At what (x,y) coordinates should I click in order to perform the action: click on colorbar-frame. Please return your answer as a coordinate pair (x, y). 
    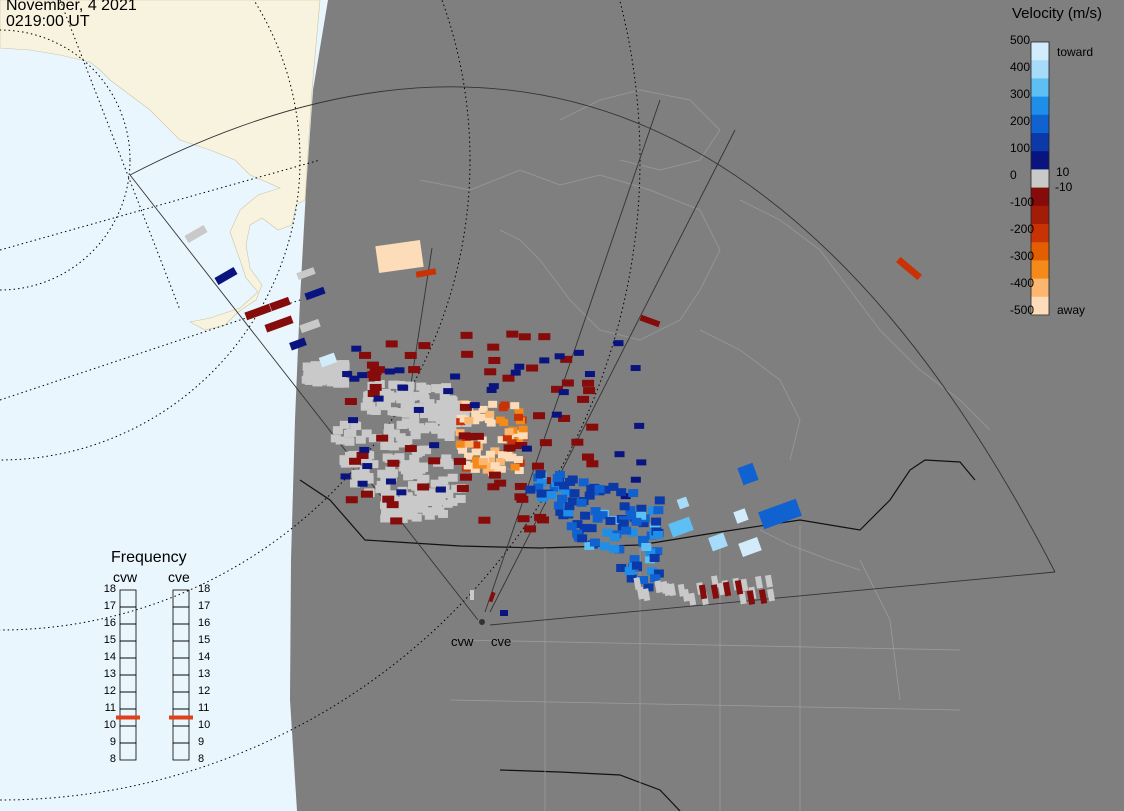
    Looking at the image, I should click on (1040, 178).